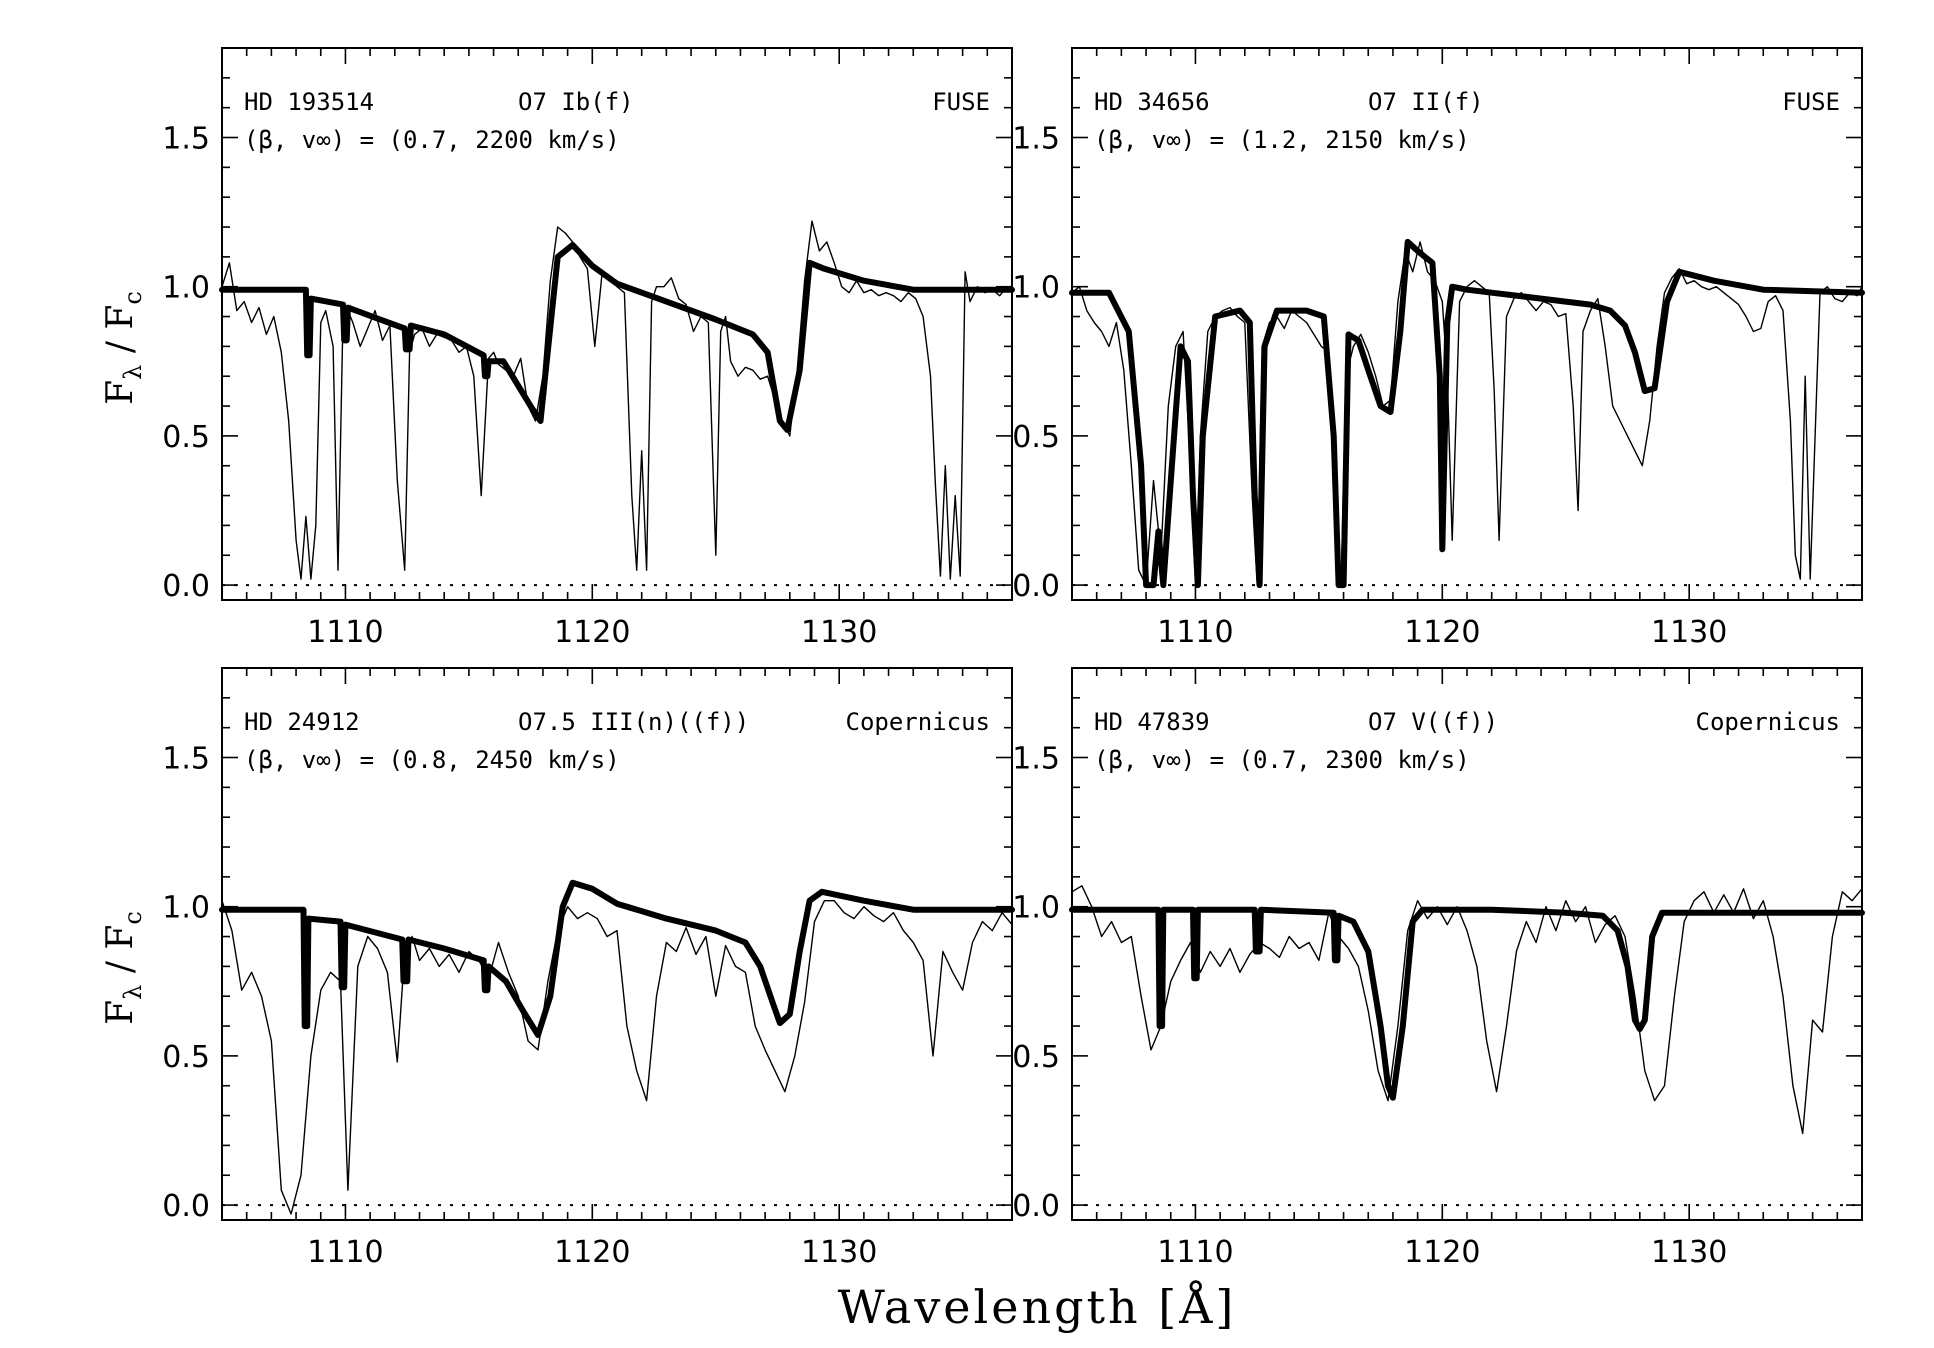 The height and width of the screenshot is (1348, 1934). I want to click on spectral-type-label: O7.5 III(n)((f)), so click(633, 722).